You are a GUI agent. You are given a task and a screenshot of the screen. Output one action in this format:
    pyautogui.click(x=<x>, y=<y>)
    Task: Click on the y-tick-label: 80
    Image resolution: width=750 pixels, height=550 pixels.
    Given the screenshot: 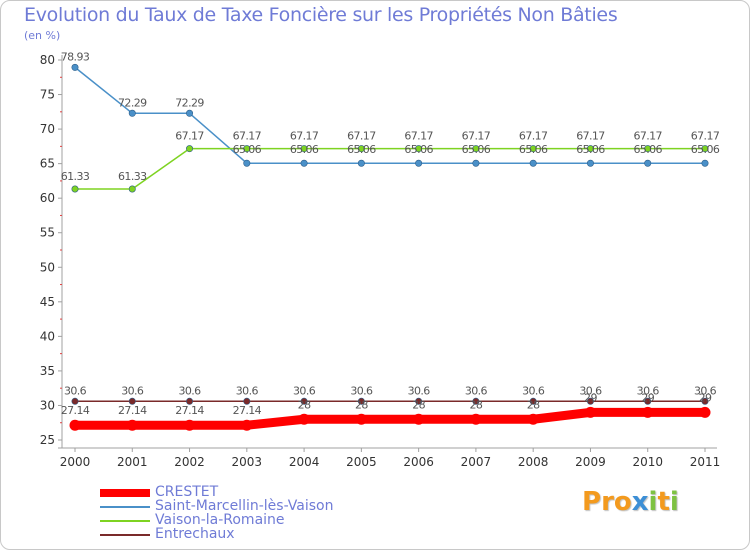 What is the action you would take?
    pyautogui.click(x=47, y=60)
    